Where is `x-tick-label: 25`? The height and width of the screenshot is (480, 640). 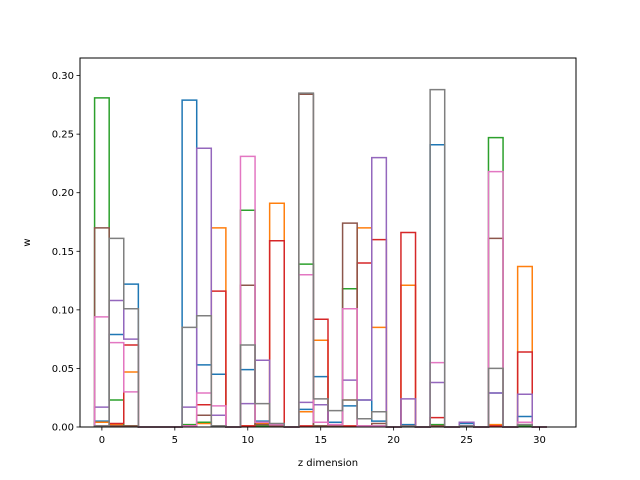
x-tick-label: 25 is located at coordinates (466, 440).